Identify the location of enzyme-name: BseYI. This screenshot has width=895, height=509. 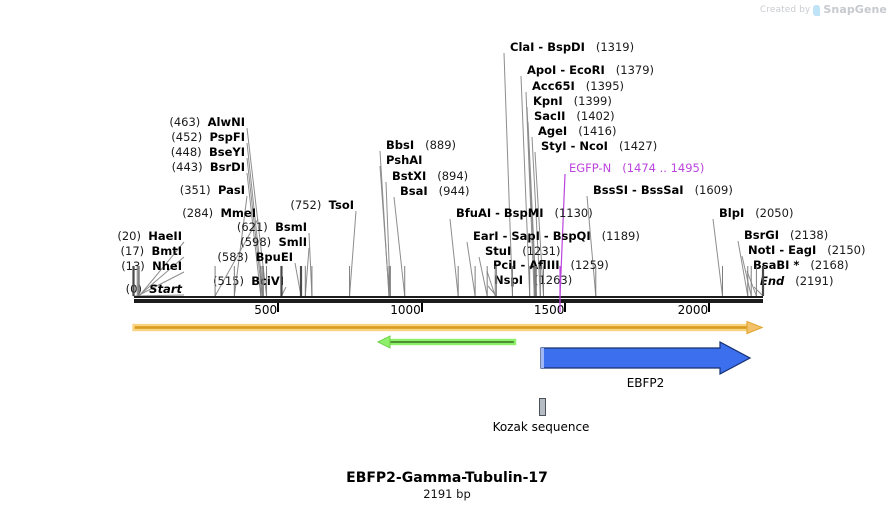
(226, 152).